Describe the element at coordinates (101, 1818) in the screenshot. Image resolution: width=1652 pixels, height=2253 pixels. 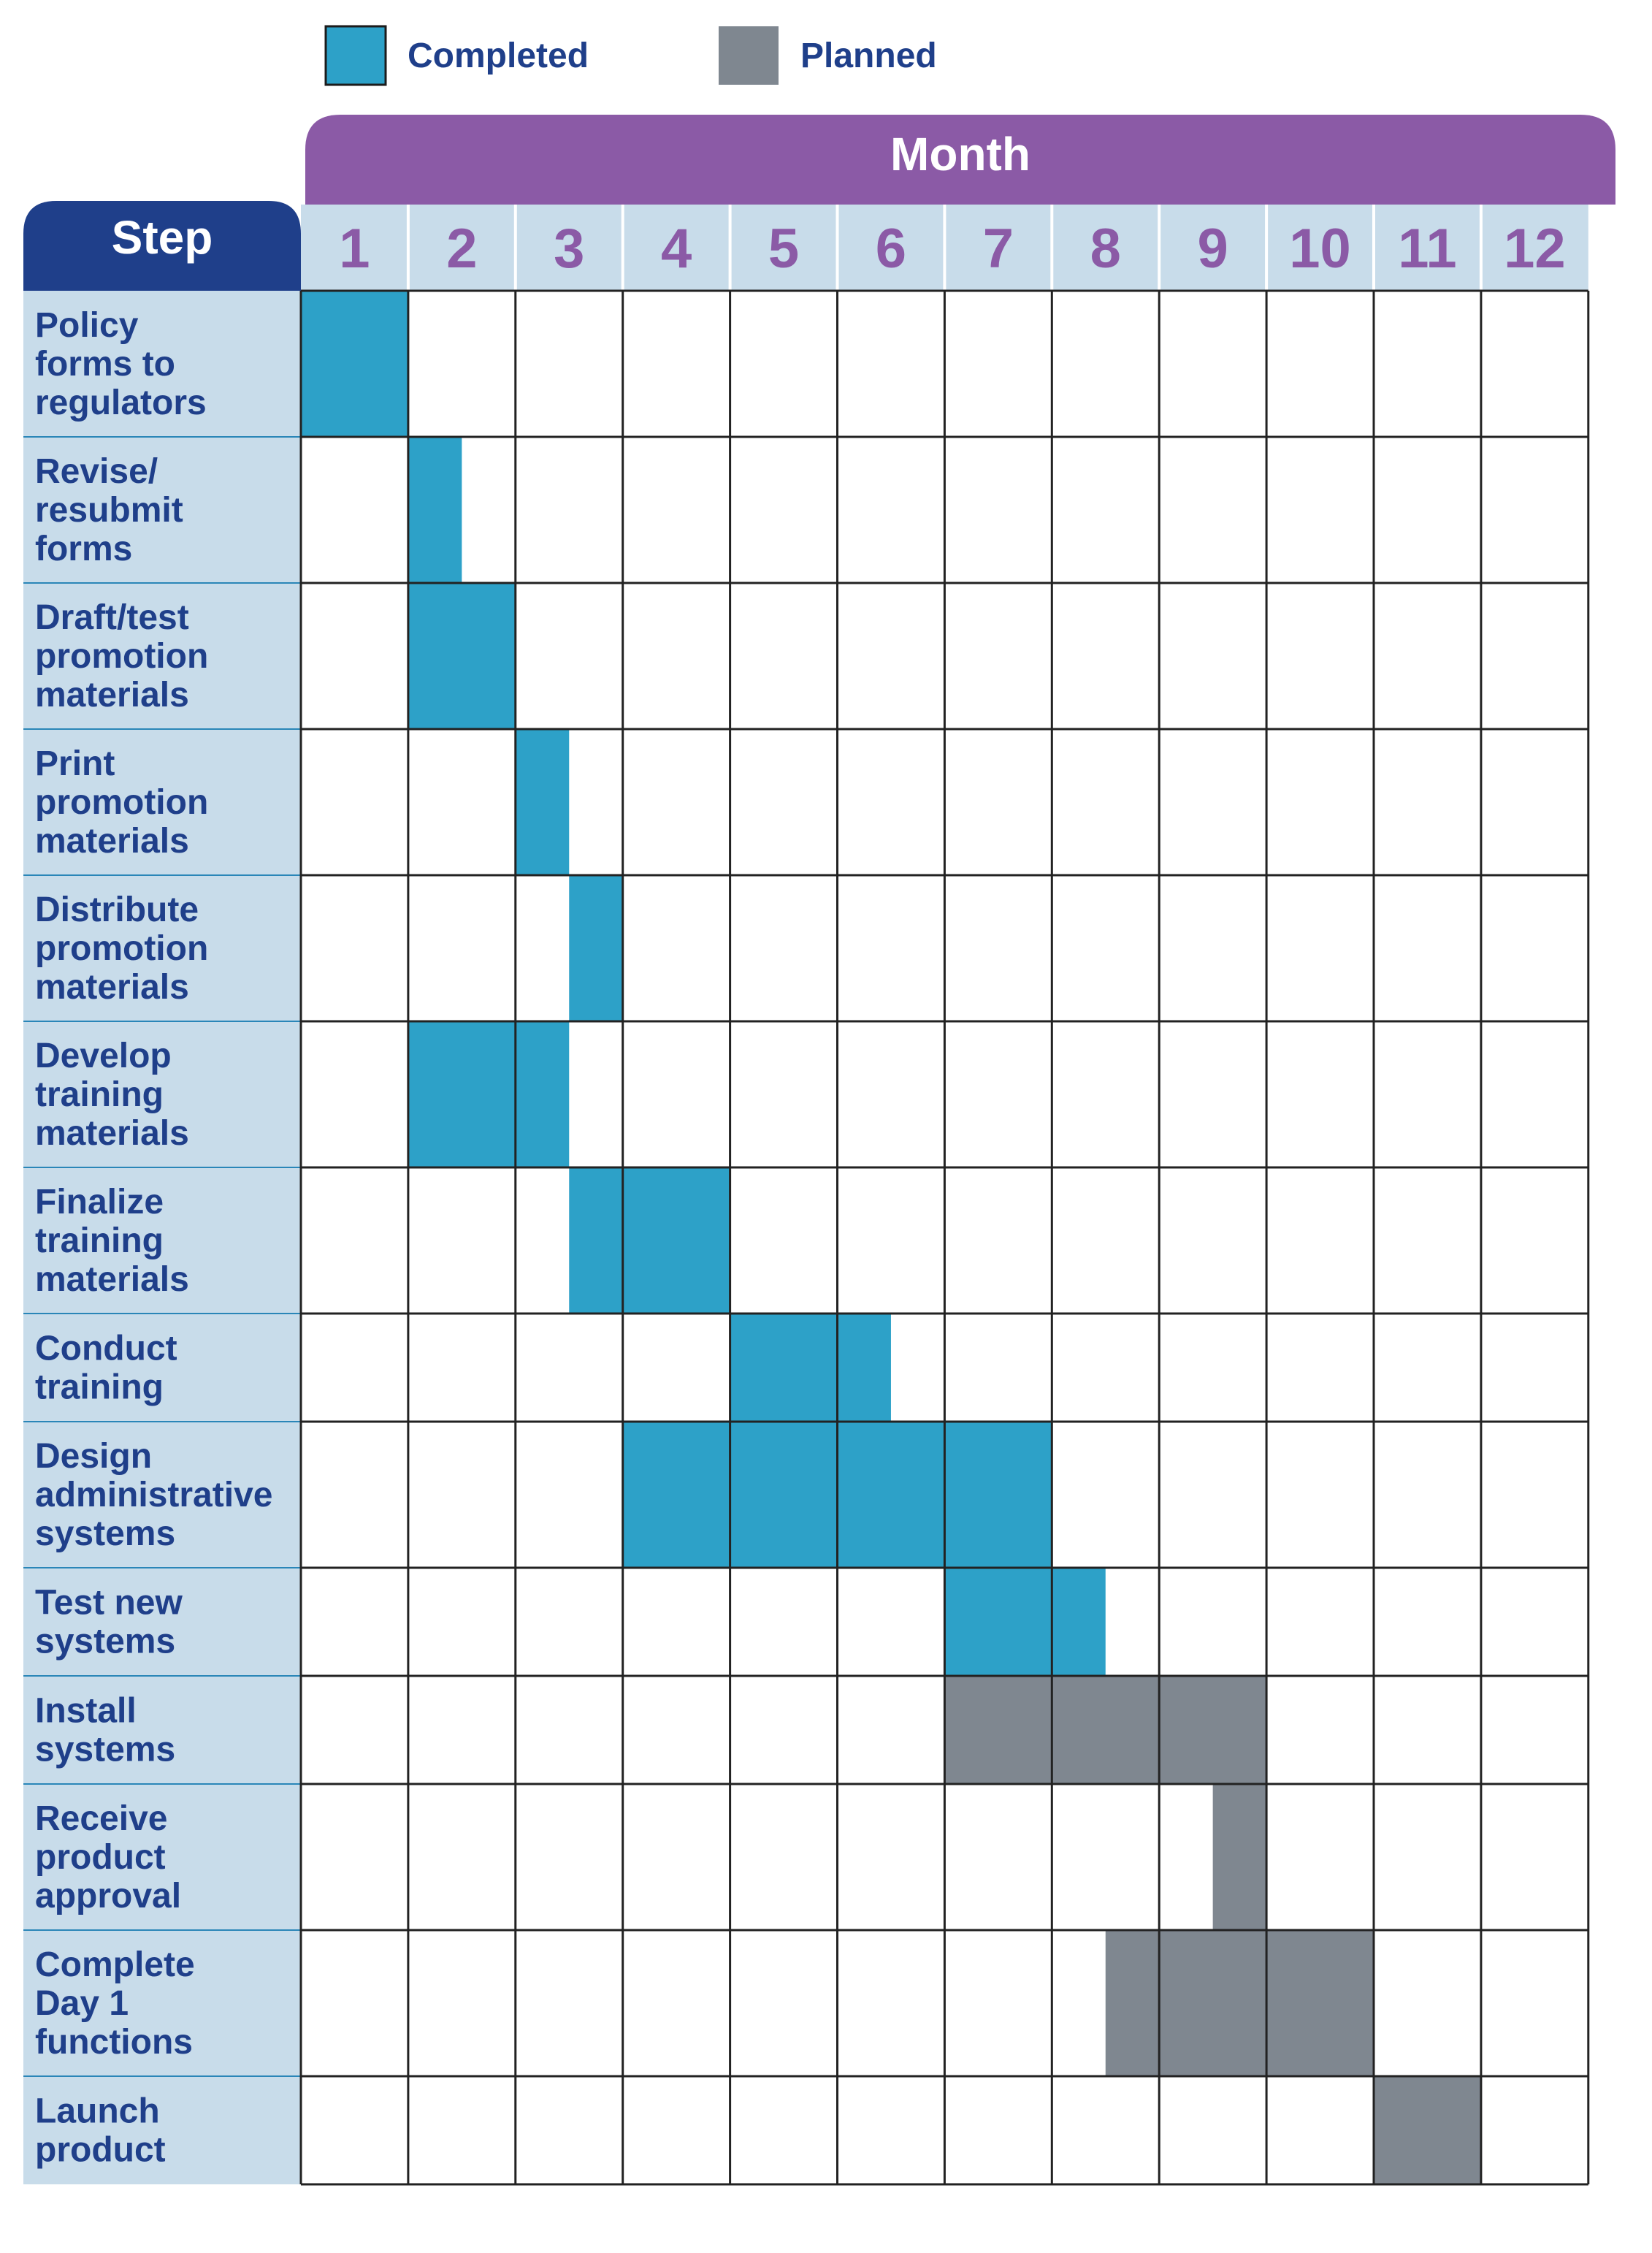
I see `step-label: Receive` at that location.